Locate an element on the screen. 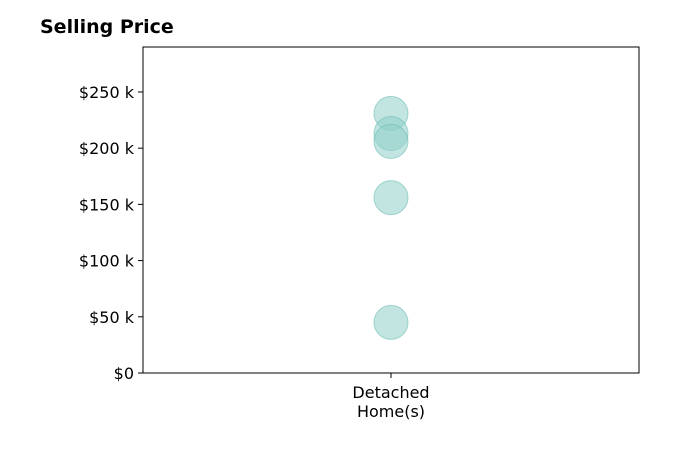 The height and width of the screenshot is (462, 679). y-tick-label: $200 k is located at coordinates (107, 148).